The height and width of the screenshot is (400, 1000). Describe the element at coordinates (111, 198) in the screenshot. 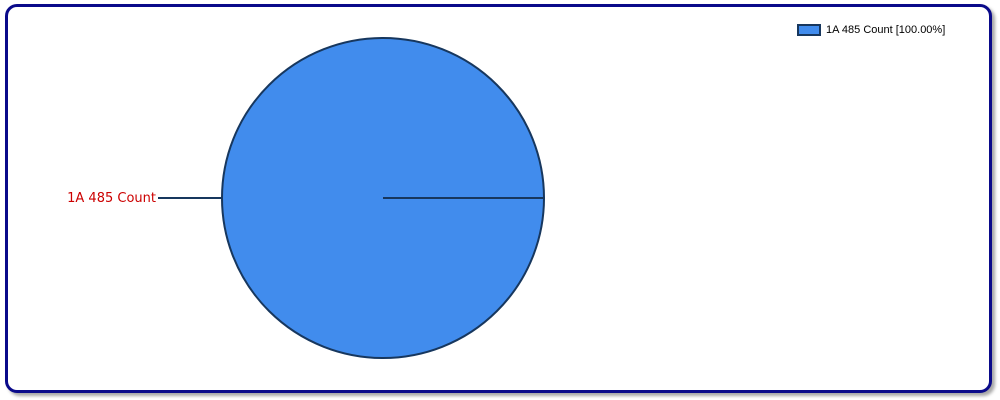

I see `slice-label: 1A 485 Count` at that location.